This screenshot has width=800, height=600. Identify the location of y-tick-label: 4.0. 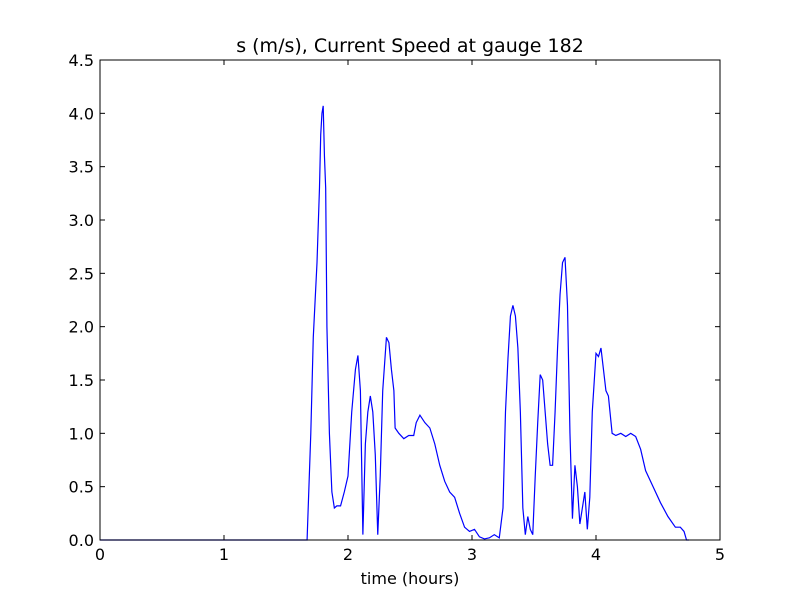
(81, 113).